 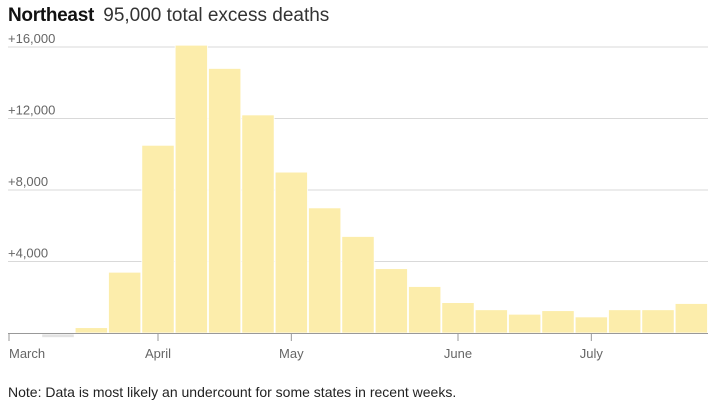 I want to click on chart-title: Northeast 95,000 total excess deaths, so click(x=168, y=16).